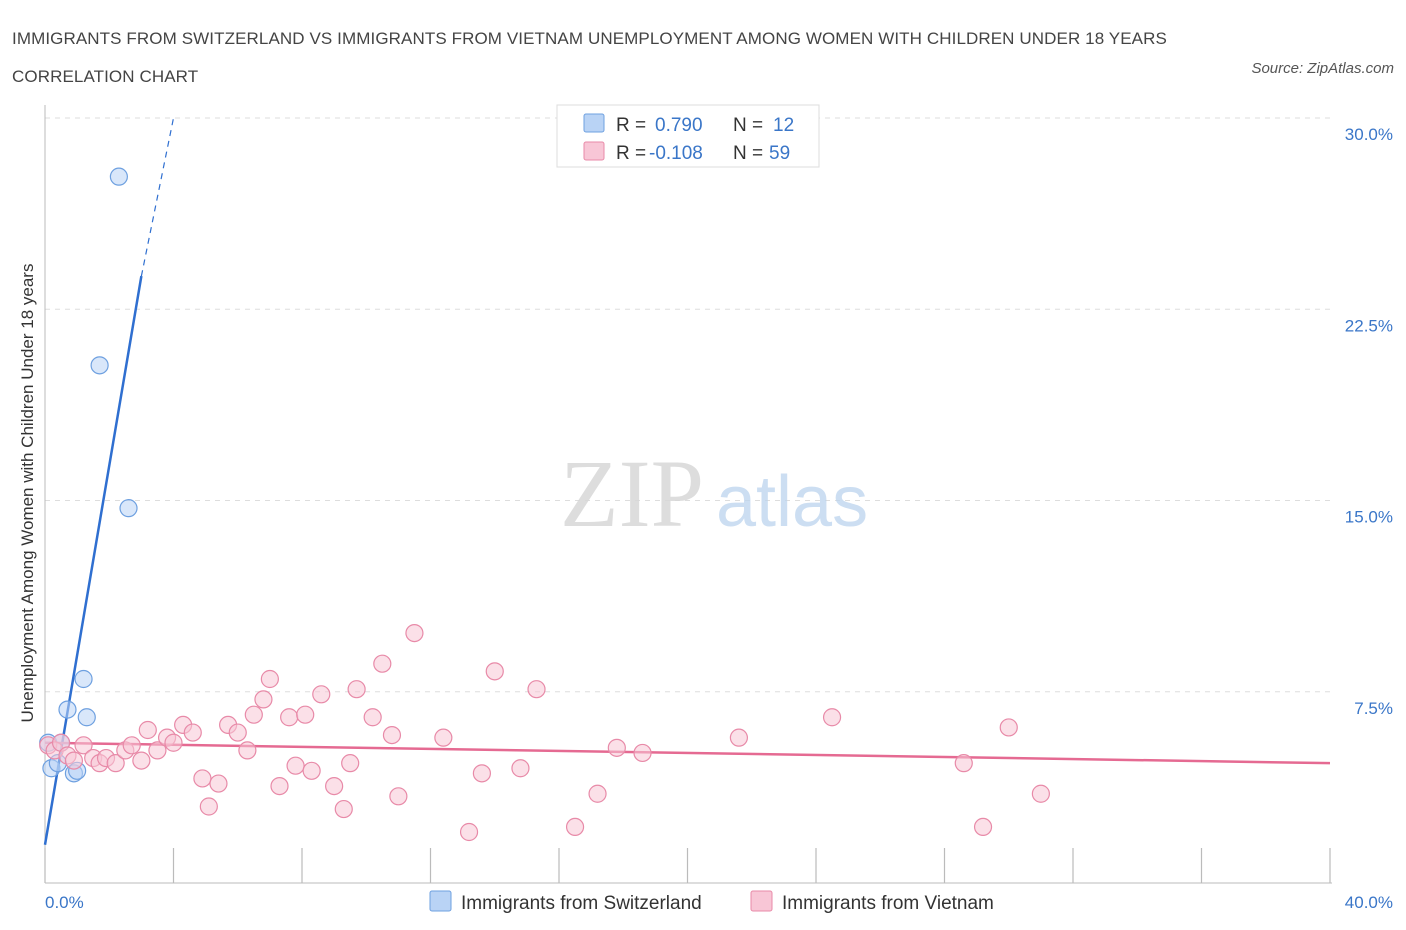 Image resolution: width=1406 pixels, height=930 pixels. Describe the element at coordinates (748, 153) in the screenshot. I see `legend-n-label-2: N =` at that location.